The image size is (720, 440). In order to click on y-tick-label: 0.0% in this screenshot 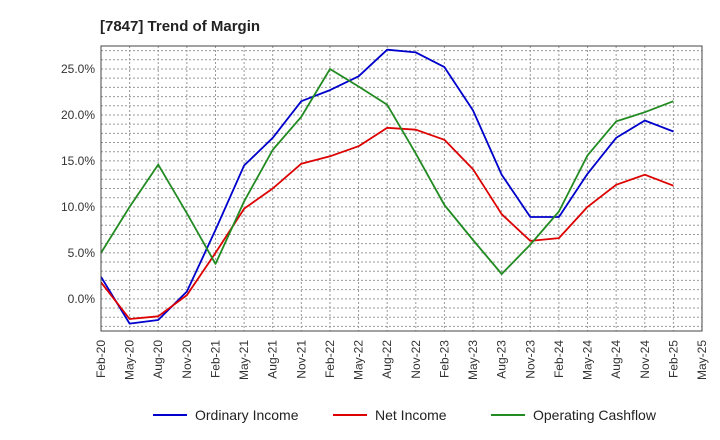, I will do `click(82, 299)`.